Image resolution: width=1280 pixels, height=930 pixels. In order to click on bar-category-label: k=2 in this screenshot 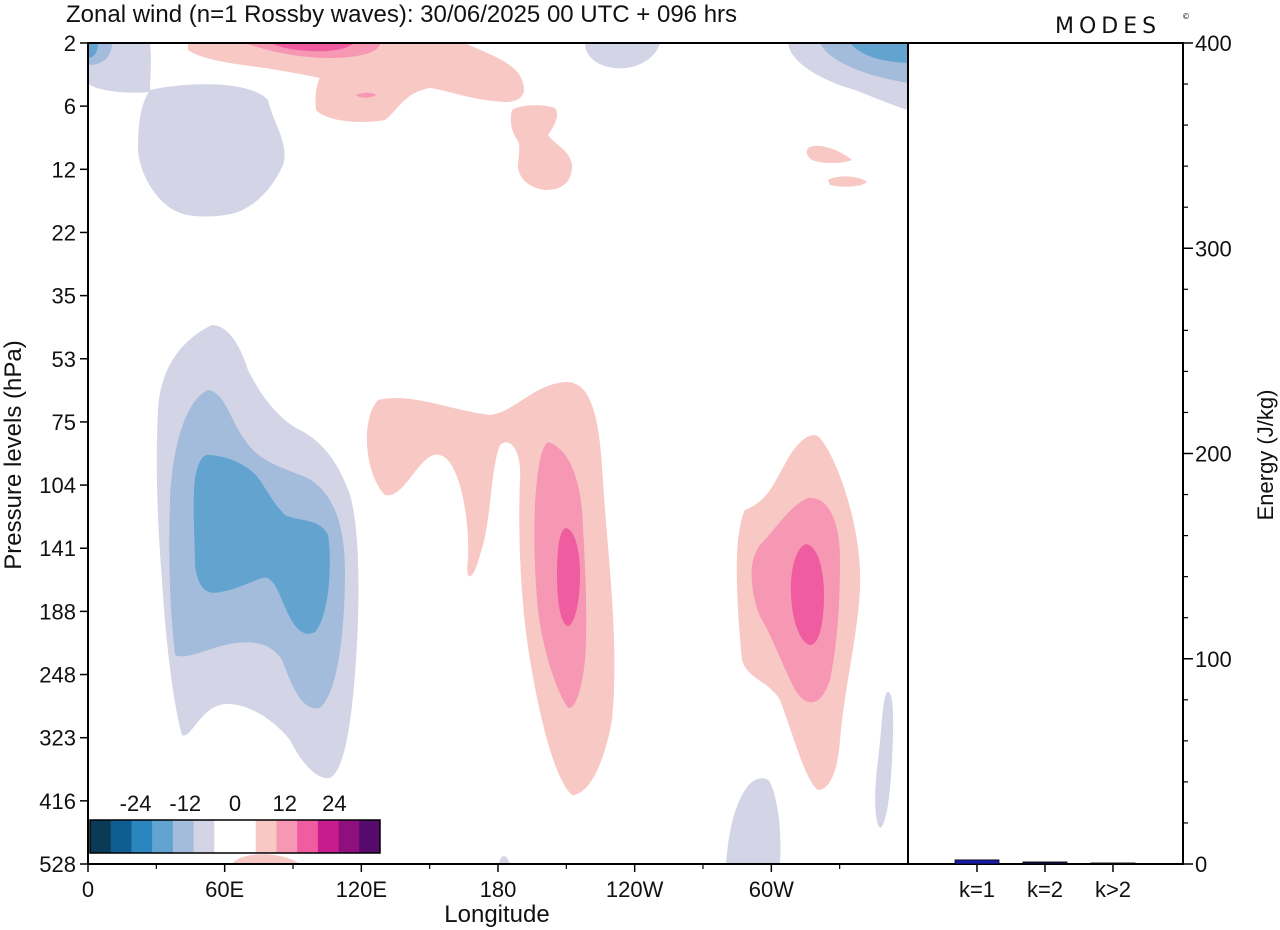, I will do `click(1045, 889)`.